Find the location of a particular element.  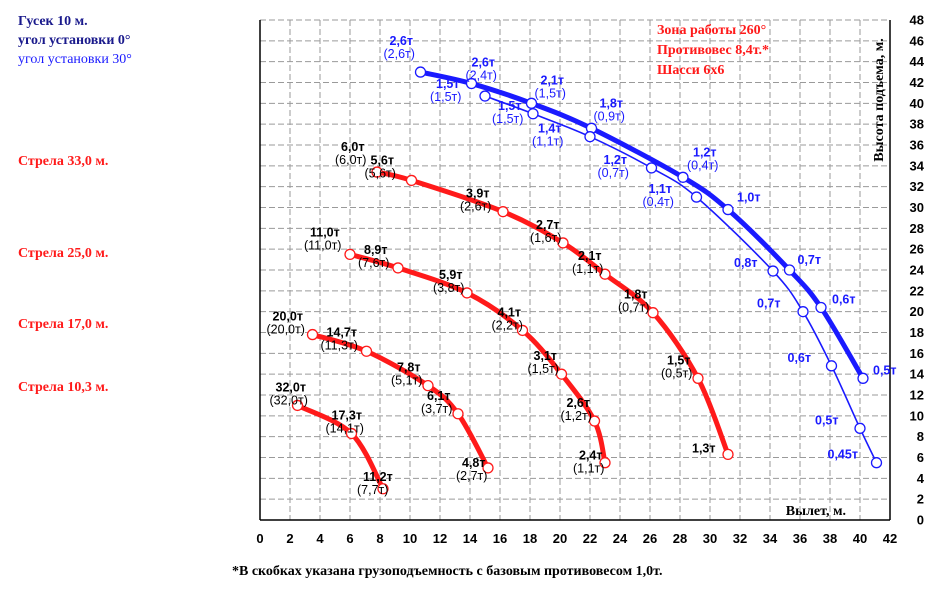

legend-boom-25: Стрела 25,0 м. is located at coordinates (63, 253).